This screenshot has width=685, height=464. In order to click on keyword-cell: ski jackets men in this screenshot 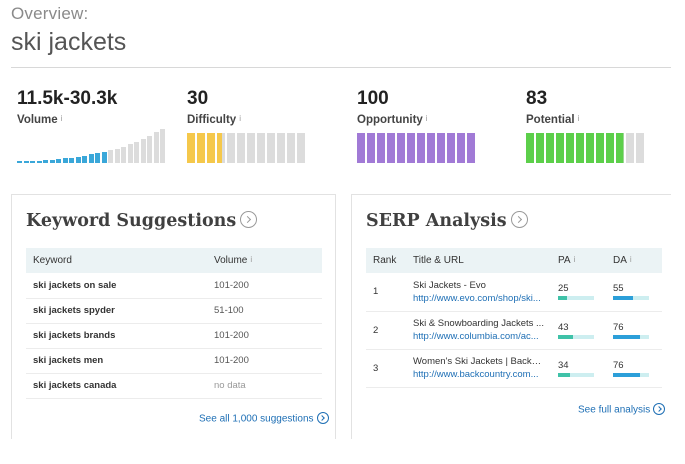, I will do `click(116, 361)`.